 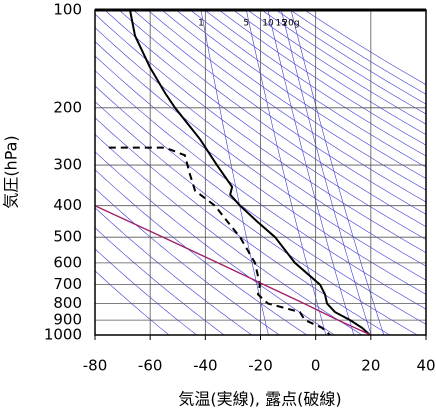 I want to click on mixing-ratio-label: 15, so click(x=281, y=24).